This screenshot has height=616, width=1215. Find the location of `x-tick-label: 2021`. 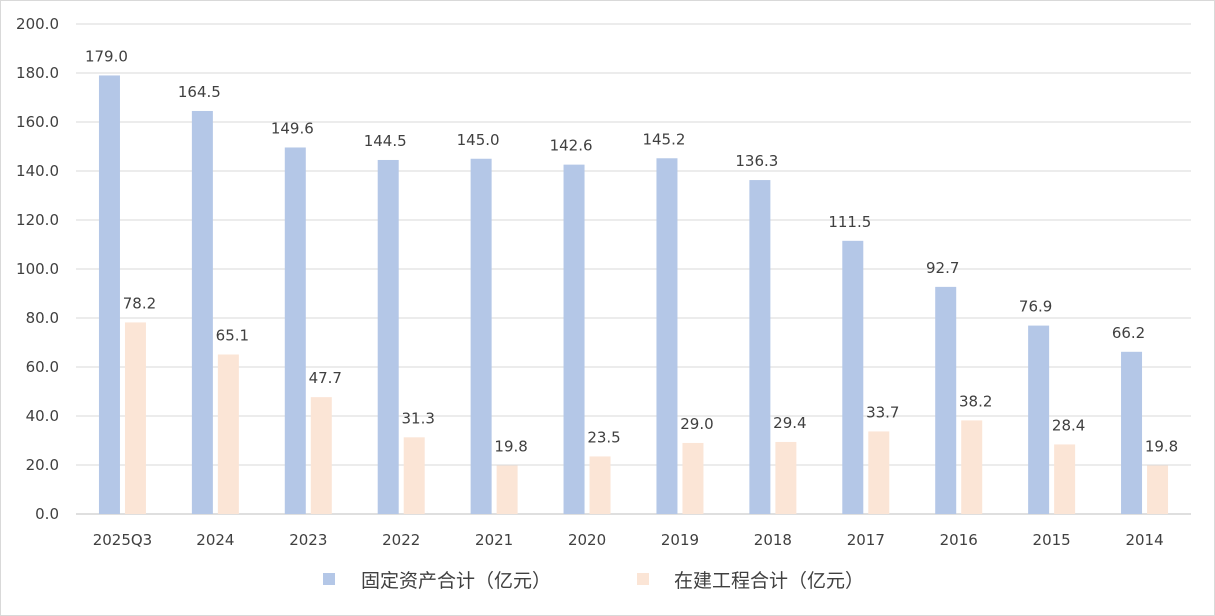

x-tick-label: 2021 is located at coordinates (494, 540).